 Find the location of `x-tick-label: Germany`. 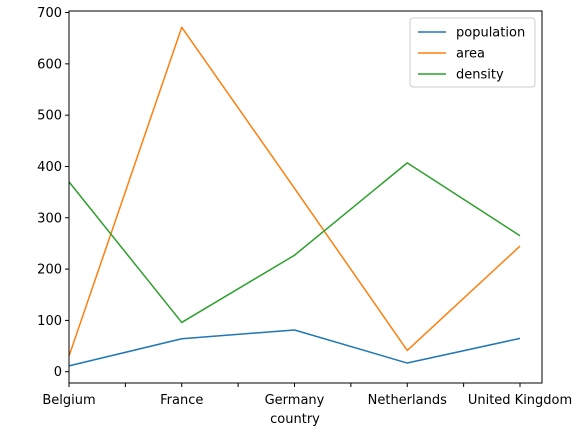

x-tick-label: Germany is located at coordinates (295, 400).